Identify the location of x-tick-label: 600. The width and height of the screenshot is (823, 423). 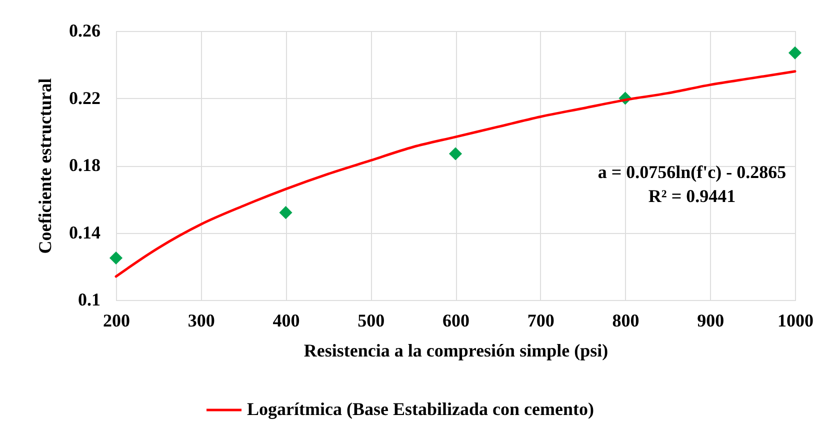
(456, 320).